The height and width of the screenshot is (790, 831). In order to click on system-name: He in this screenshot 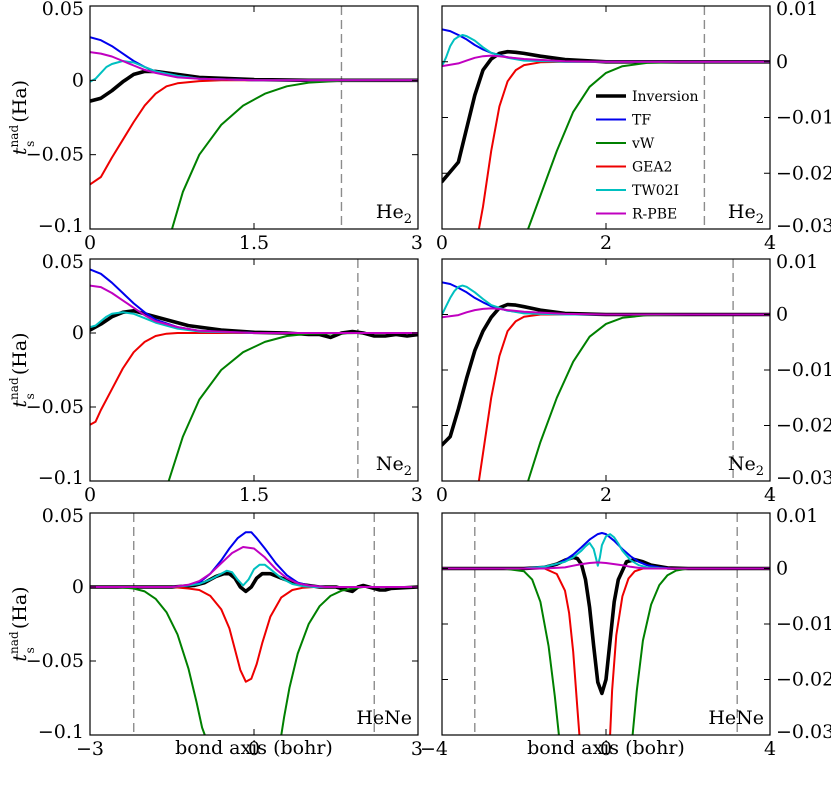, I will do `click(742, 212)`.